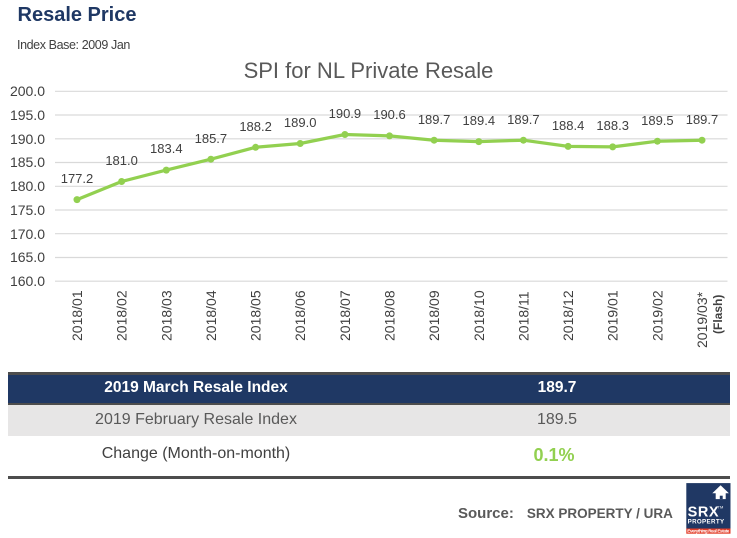 This screenshot has height=538, width=737. Describe the element at coordinates (721, 507) in the screenshot. I see `svg-text: TM` at that location.